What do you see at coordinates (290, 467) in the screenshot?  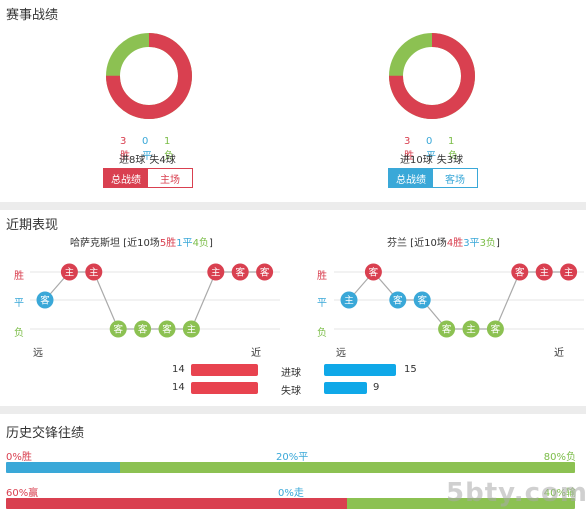 I see `h2h-row1-bar` at bounding box center [290, 467].